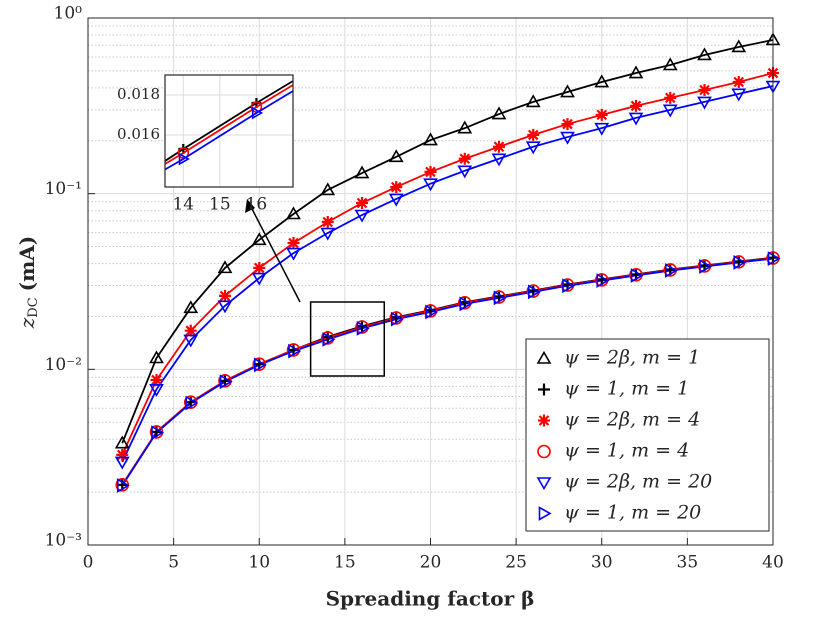 The image size is (830, 620). Describe the element at coordinates (431, 563) in the screenshot. I see `x-tick-label: 20` at that location.